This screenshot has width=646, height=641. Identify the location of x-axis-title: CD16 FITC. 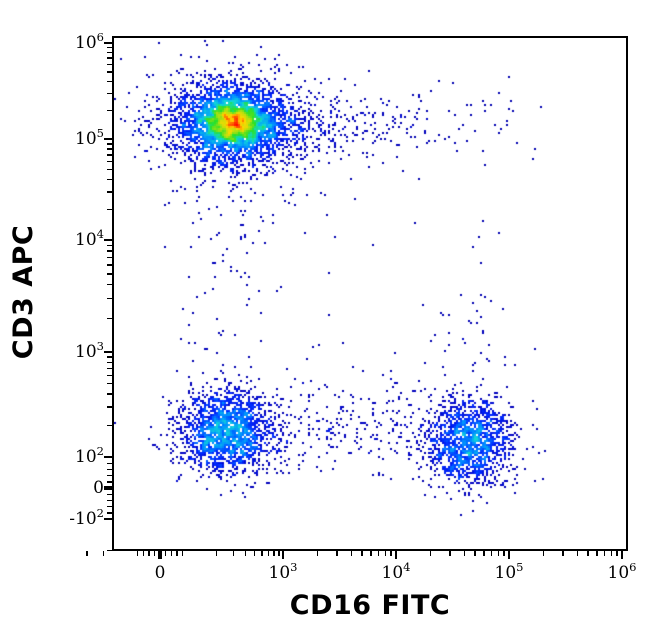
(370, 605).